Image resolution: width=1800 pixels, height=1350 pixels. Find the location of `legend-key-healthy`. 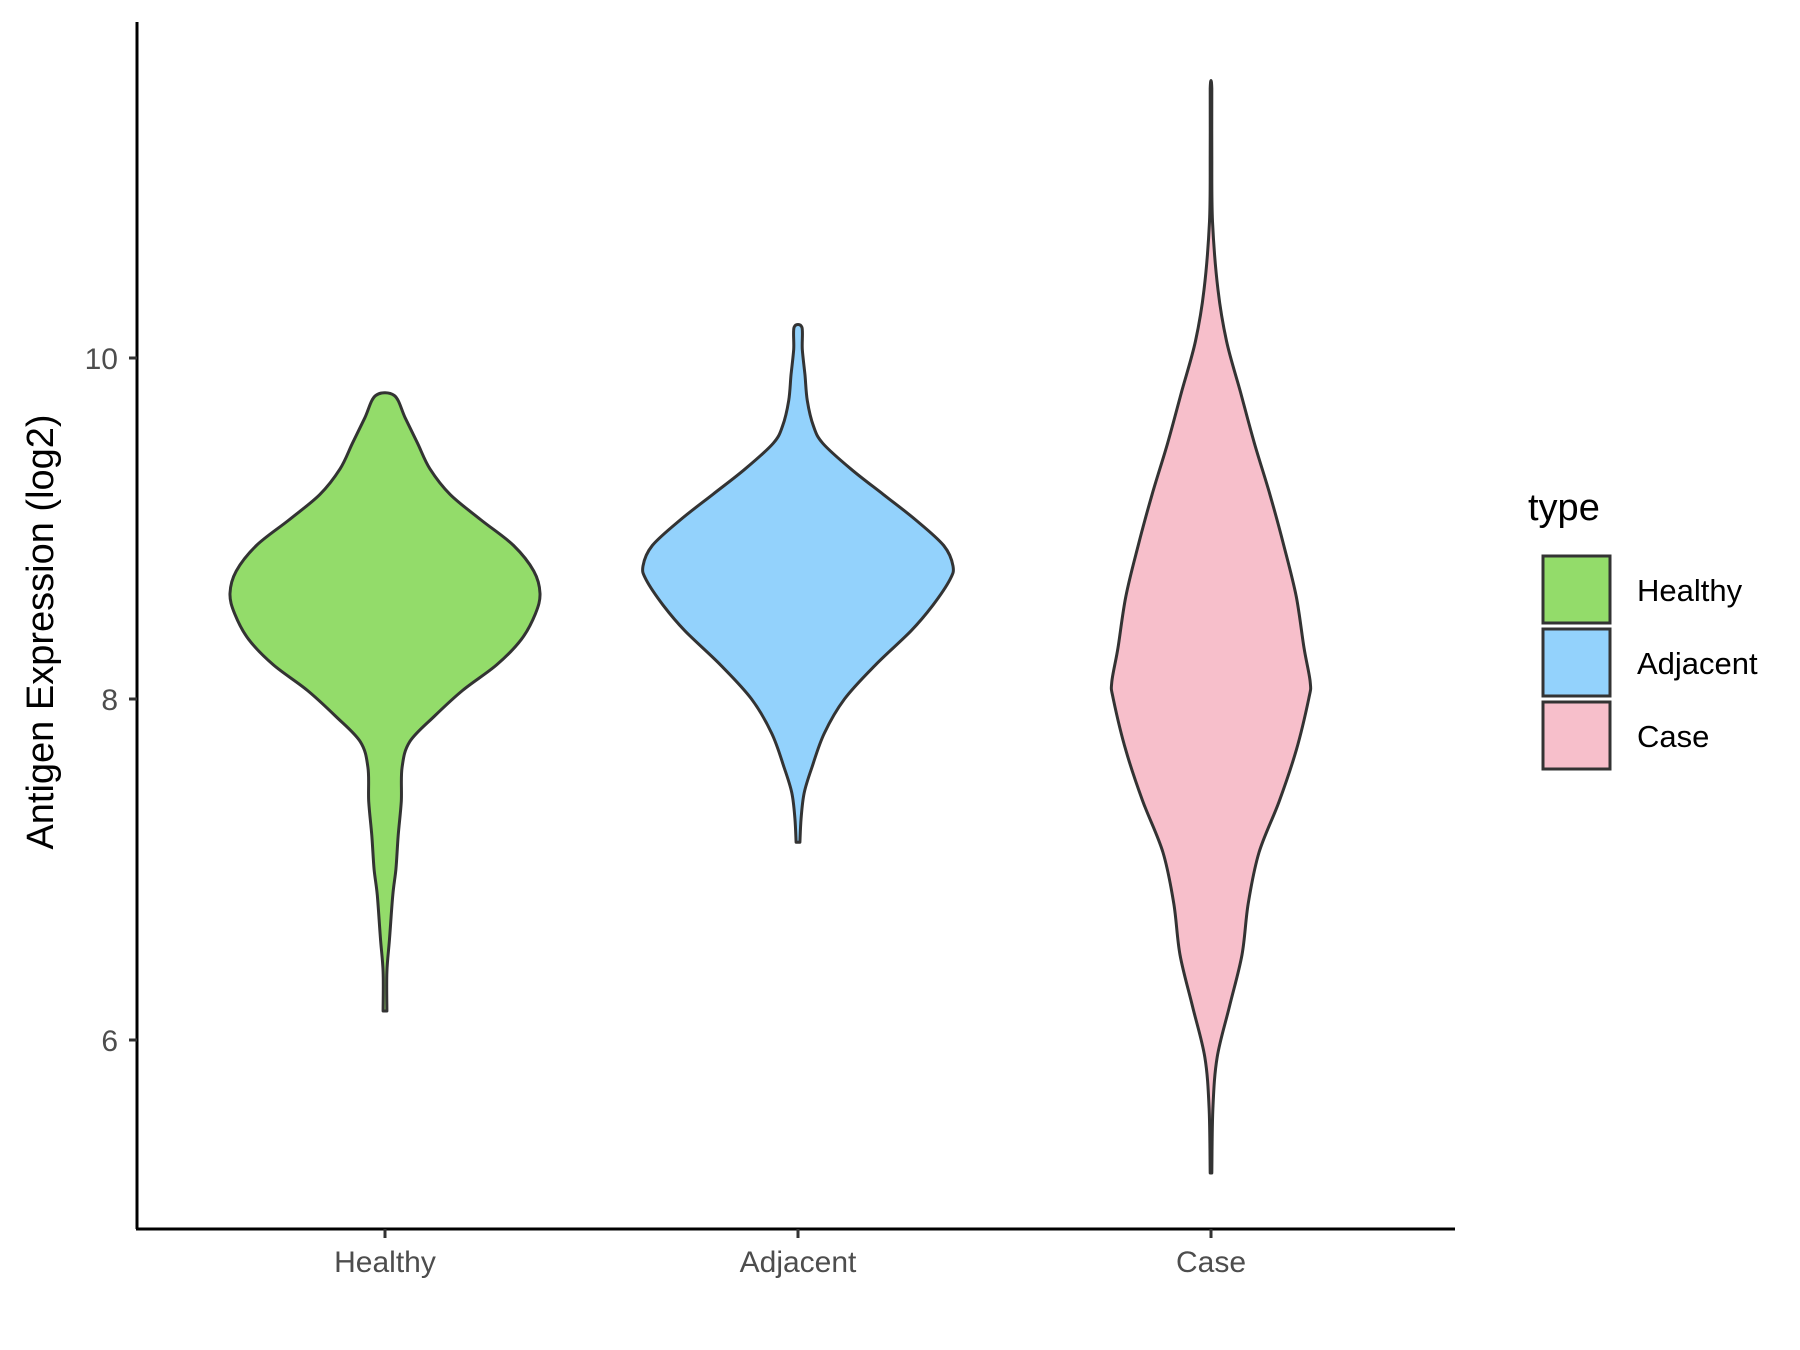

legend-key-healthy is located at coordinates (1576, 589).